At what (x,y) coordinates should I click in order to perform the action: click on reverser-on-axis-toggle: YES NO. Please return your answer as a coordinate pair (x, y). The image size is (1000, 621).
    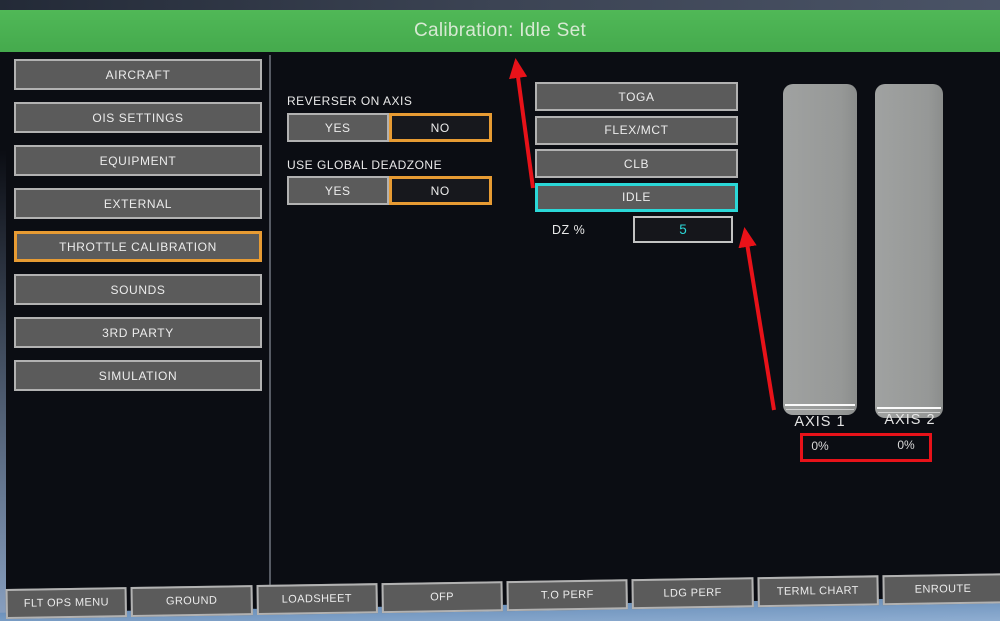
    Looking at the image, I should click on (389, 127).